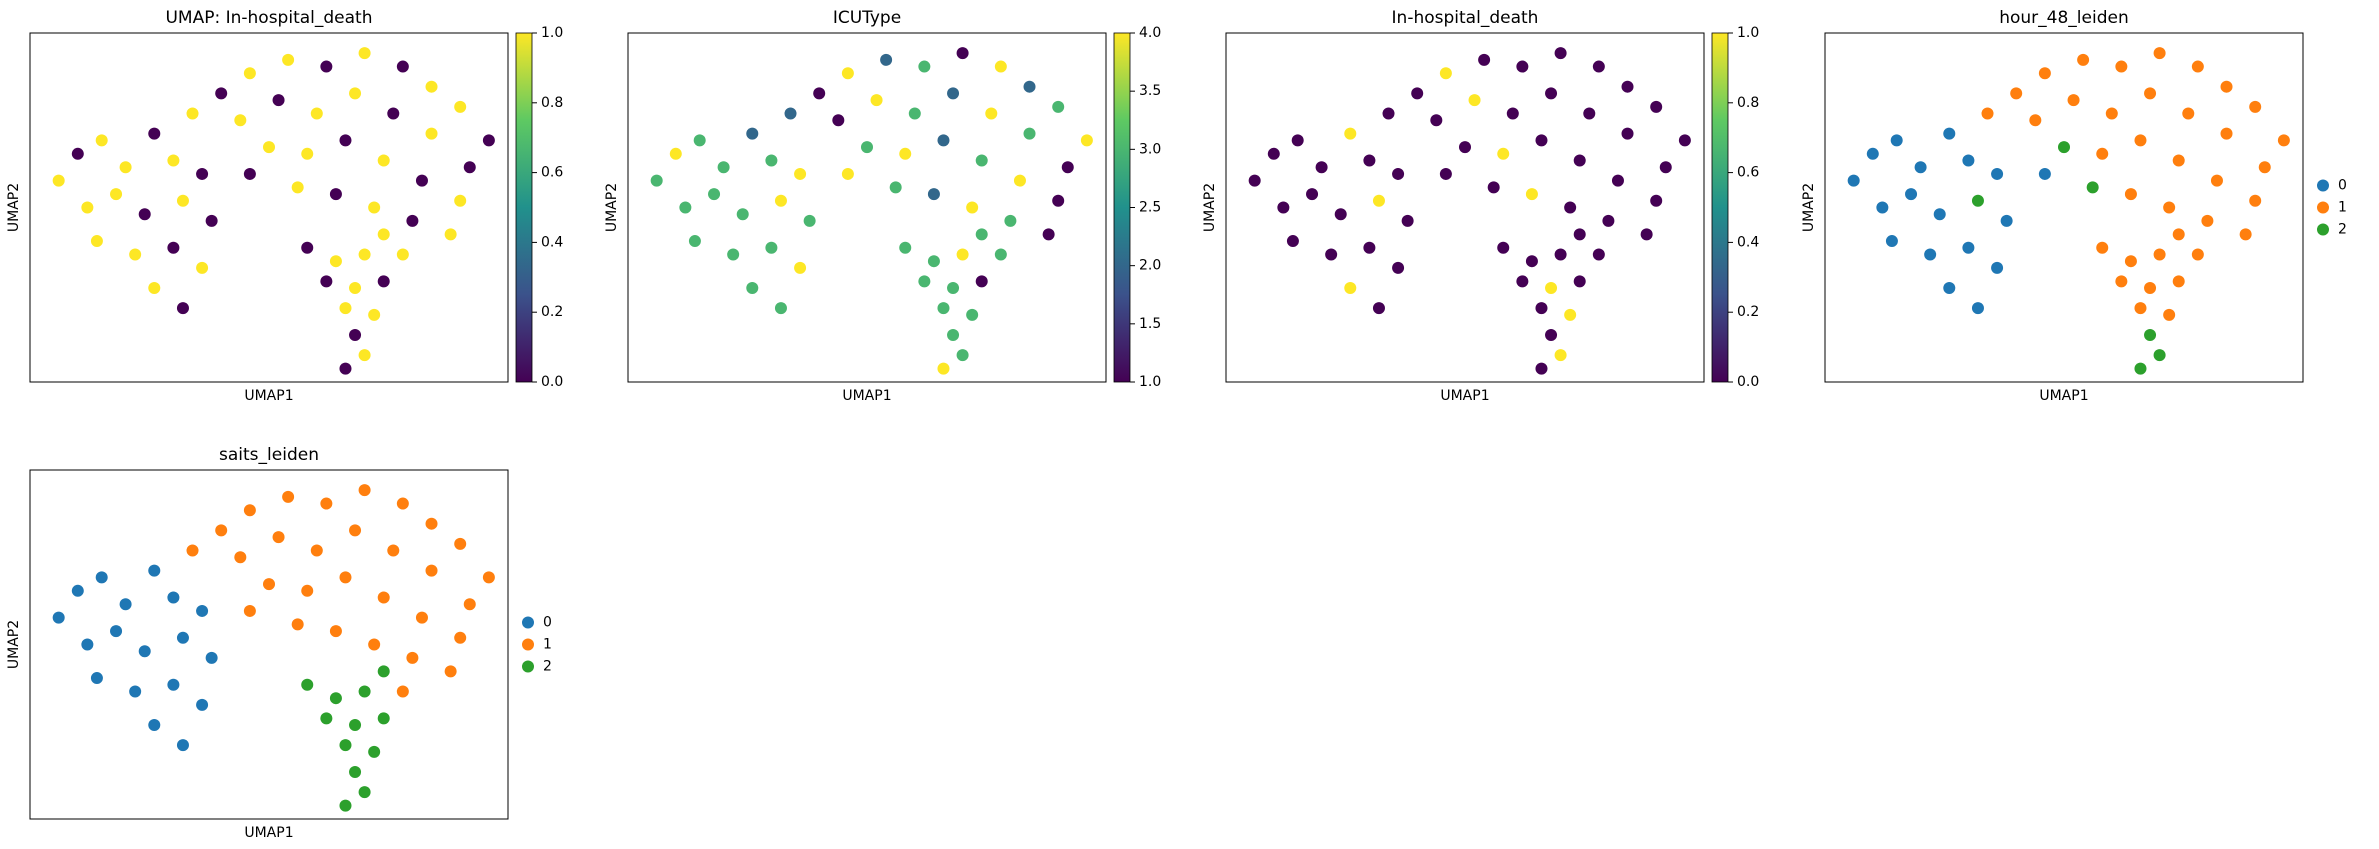 This screenshot has height=849, width=2379. I want to click on colorbar-tick-label: 0.8, so click(1748, 103).